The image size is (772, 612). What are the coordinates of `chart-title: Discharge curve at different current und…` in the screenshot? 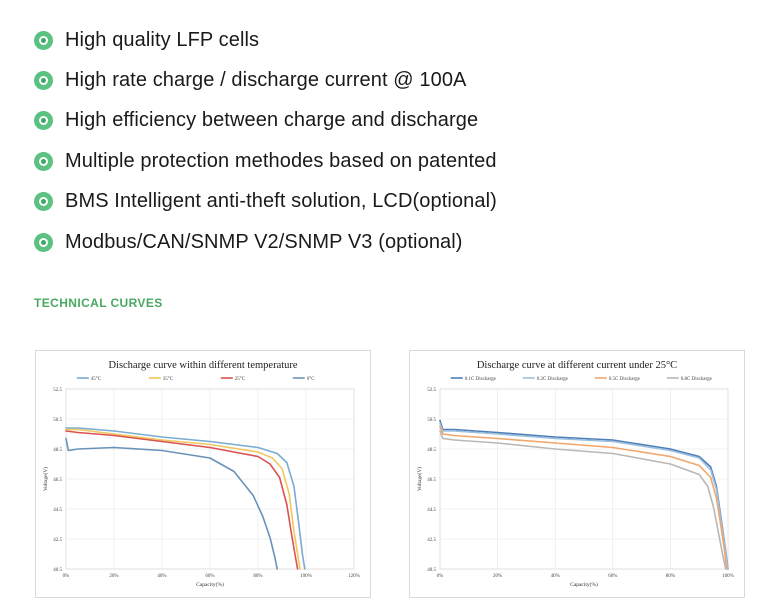 It's located at (577, 365).